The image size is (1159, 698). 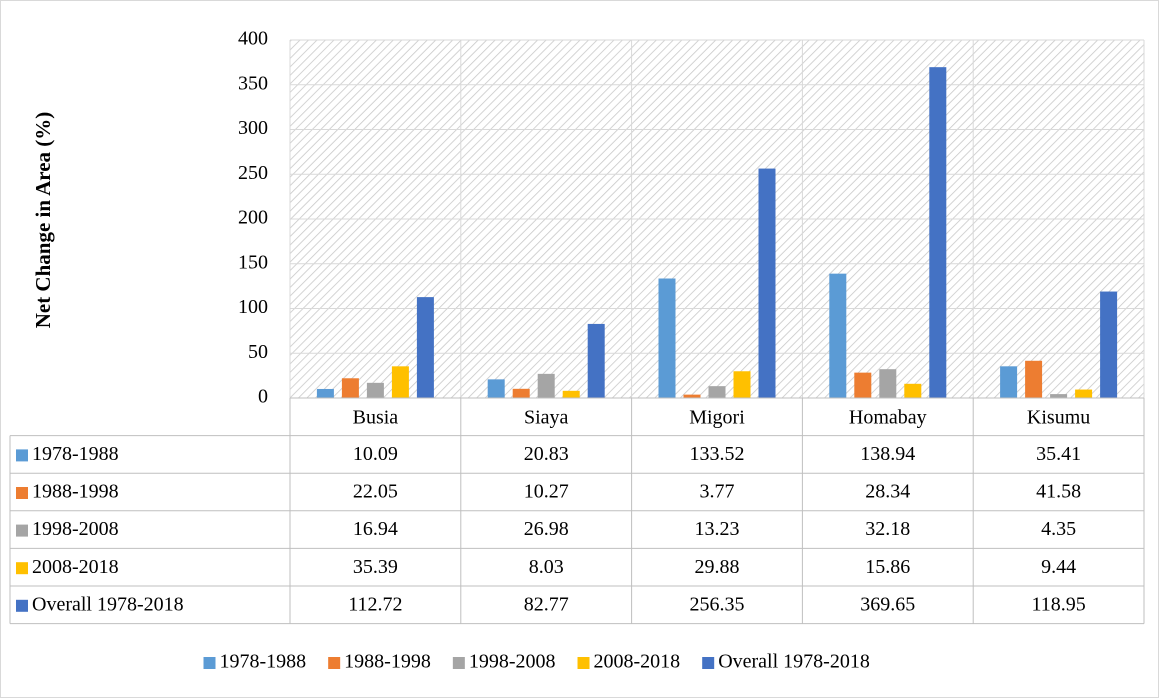 I want to click on table-row-label: 1988-1998, so click(x=75, y=492).